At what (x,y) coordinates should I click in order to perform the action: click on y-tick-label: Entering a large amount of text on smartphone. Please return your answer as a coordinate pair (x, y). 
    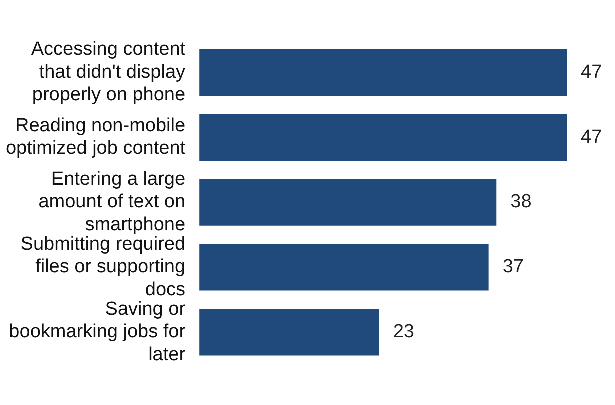
    Looking at the image, I should click on (112, 202).